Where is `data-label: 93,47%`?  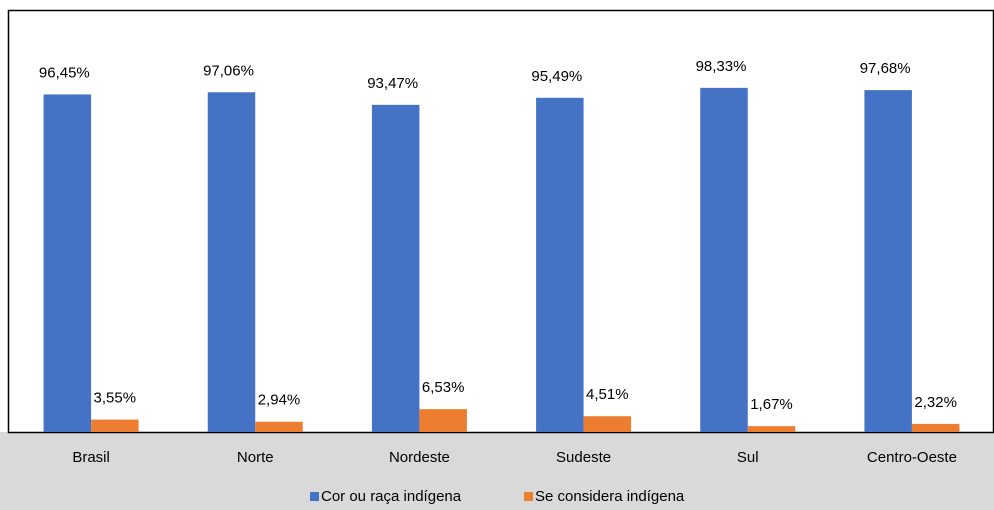
data-label: 93,47% is located at coordinates (392, 83).